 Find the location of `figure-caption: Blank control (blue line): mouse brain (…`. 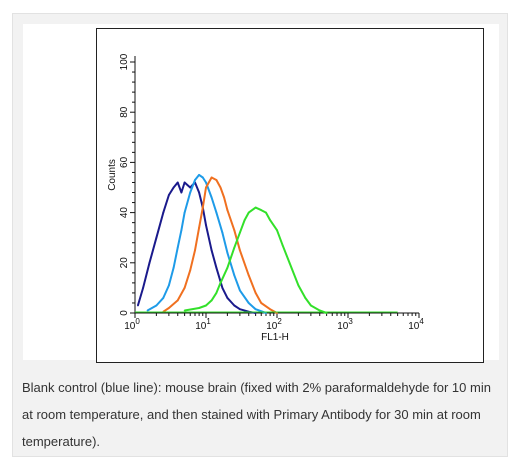

figure-caption: Blank control (blue line): mouse brain (… is located at coordinates (256, 414).